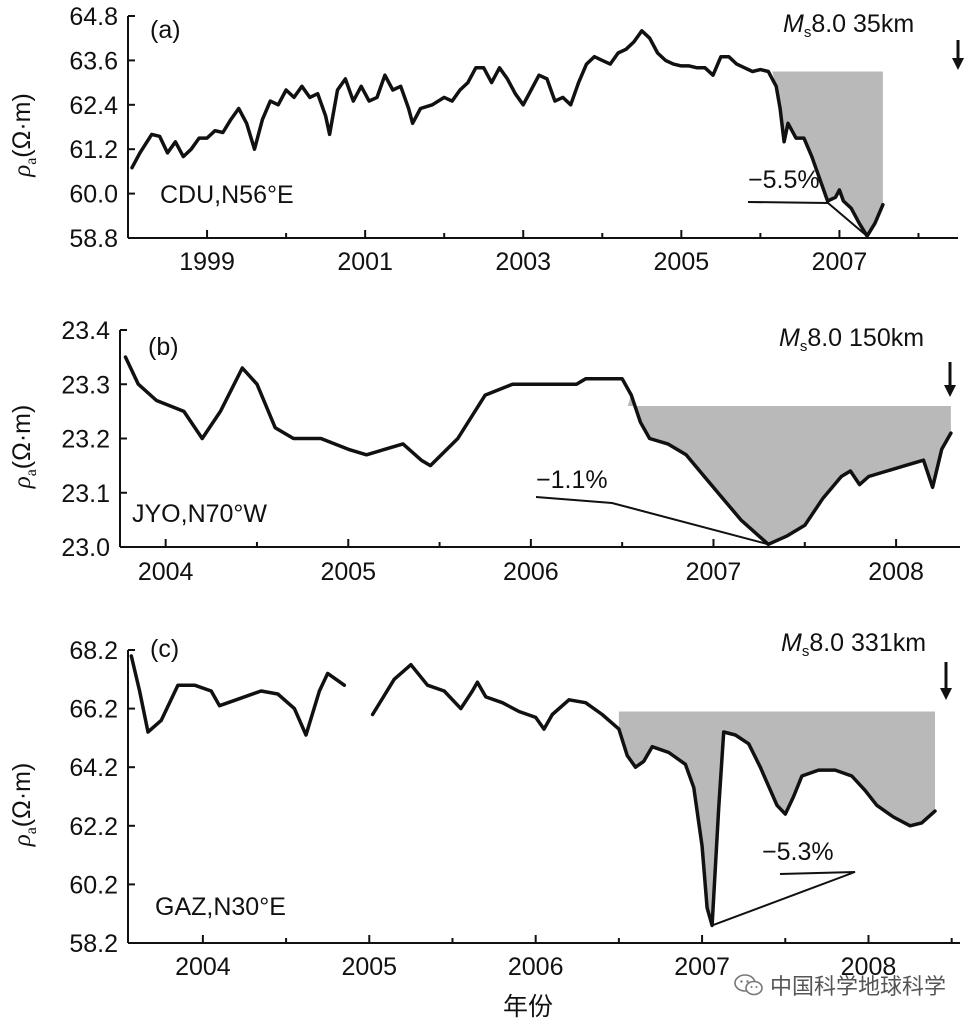 This screenshot has height=1027, width=976. Describe the element at coordinates (857, 987) in the screenshot. I see `watermark-text: 中国科学地球科学` at that location.